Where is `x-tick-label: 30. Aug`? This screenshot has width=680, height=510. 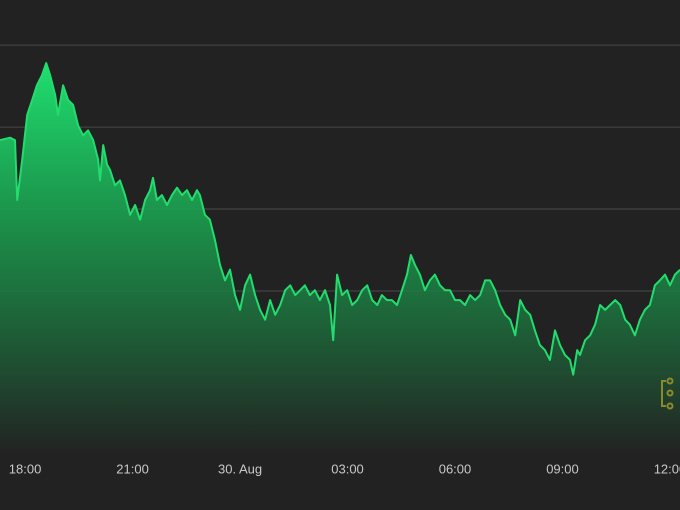 x-tick-label: 30. Aug is located at coordinates (240, 468).